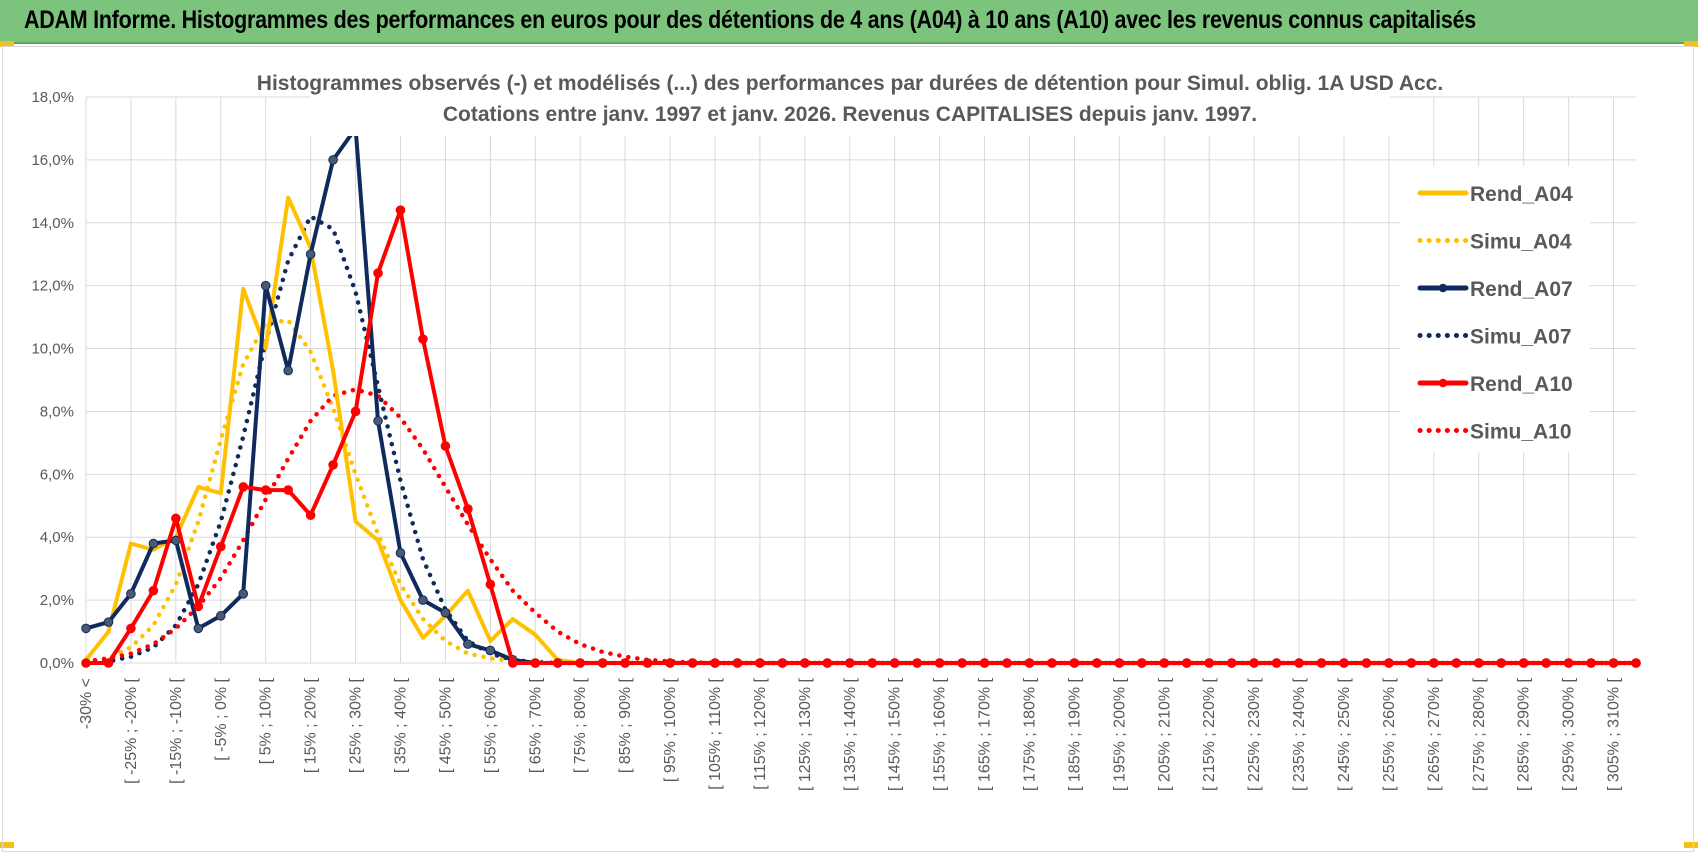  Describe the element at coordinates (356, 725) in the screenshot. I see `x-tick-label: [ 25% ; 30% [` at that location.